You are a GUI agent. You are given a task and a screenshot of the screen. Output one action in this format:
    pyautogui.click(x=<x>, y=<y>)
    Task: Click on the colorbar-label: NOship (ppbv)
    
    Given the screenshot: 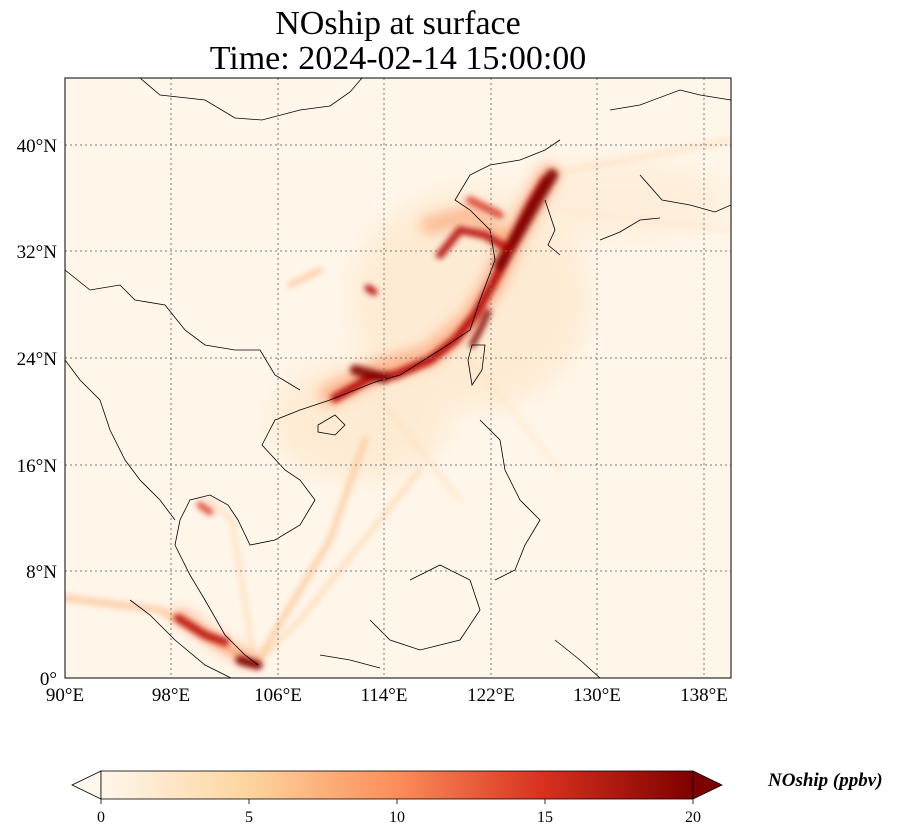 What is the action you would take?
    pyautogui.click(x=825, y=780)
    